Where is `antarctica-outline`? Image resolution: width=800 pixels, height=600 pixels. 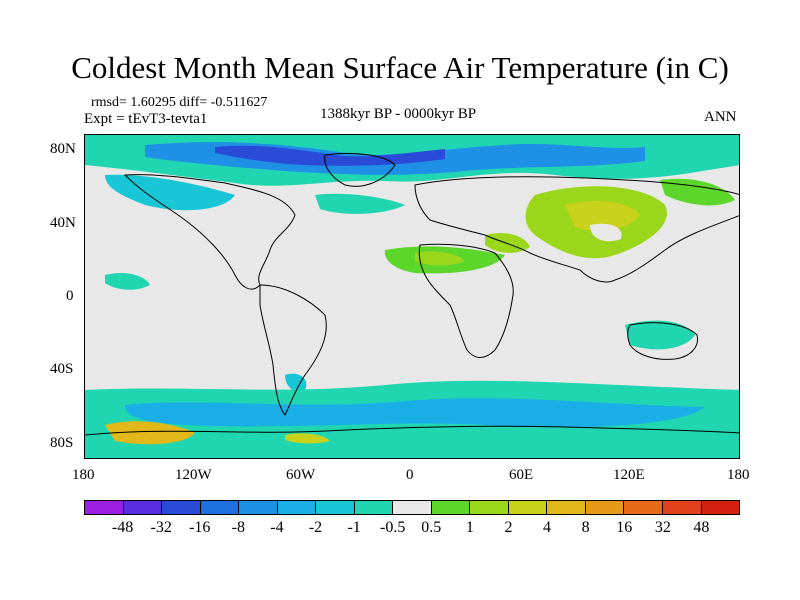 antarctica-outline is located at coordinates (412, 430).